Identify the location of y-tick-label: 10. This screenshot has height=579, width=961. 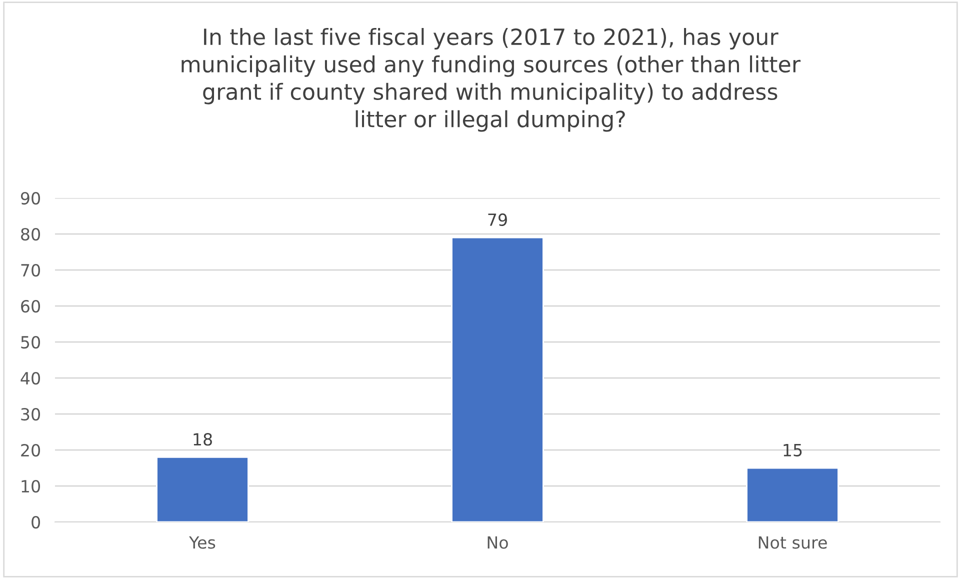
(31, 486).